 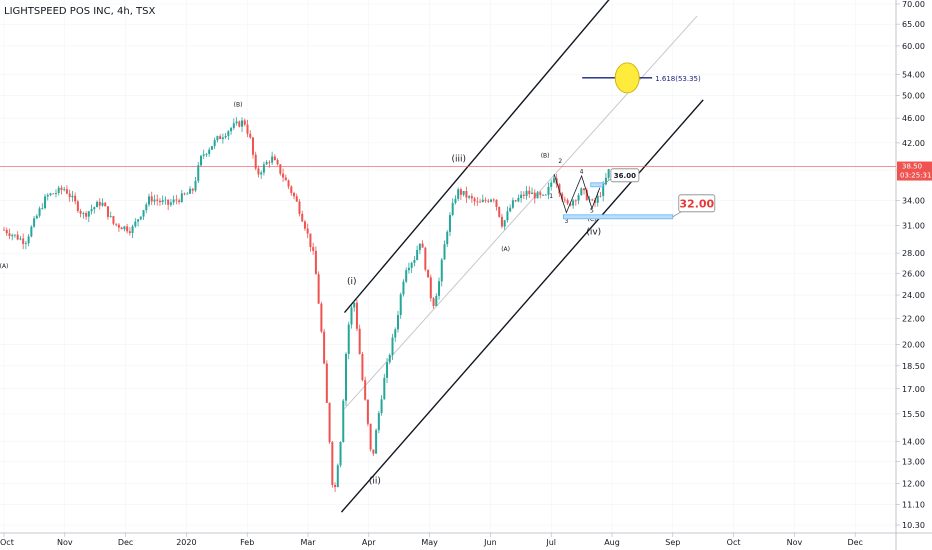 What do you see at coordinates (80, 11) in the screenshot?
I see `chart-title: LIGHTSPEED POS INC, 4h, TSX` at bounding box center [80, 11].